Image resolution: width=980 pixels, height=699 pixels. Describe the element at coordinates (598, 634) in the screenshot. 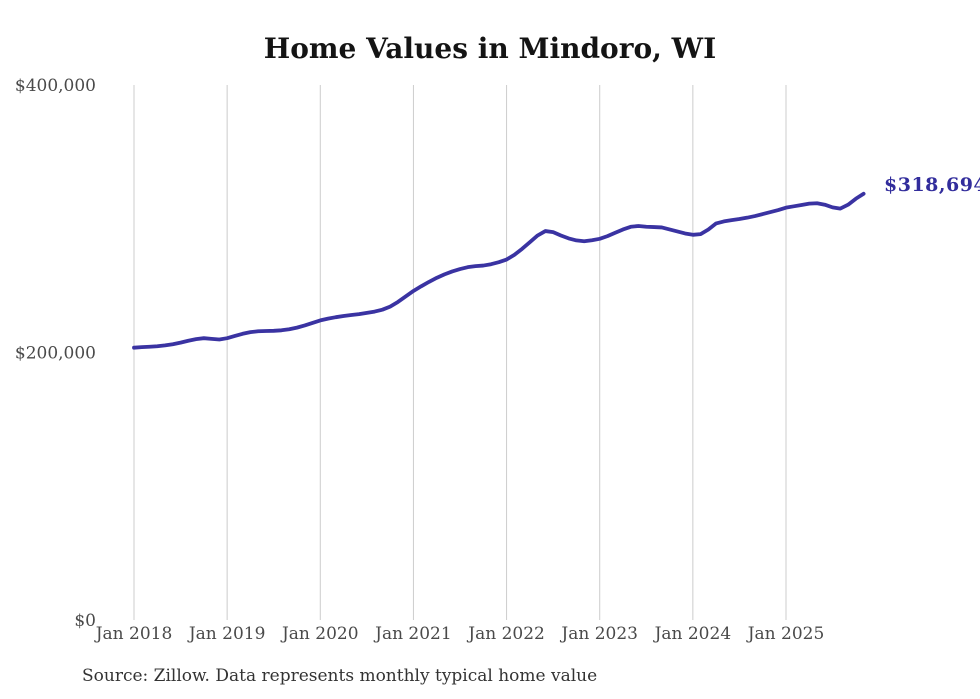

I see `x-axis-tick-label: Jan 2023` at that location.